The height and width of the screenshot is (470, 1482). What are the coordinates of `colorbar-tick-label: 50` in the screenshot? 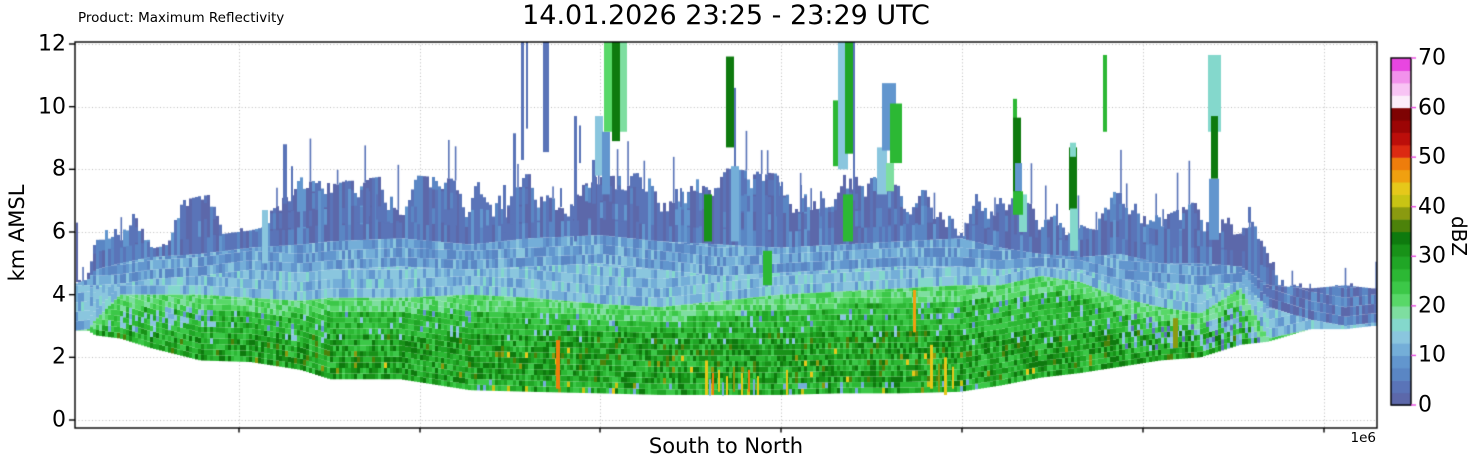 It's located at (1432, 157).